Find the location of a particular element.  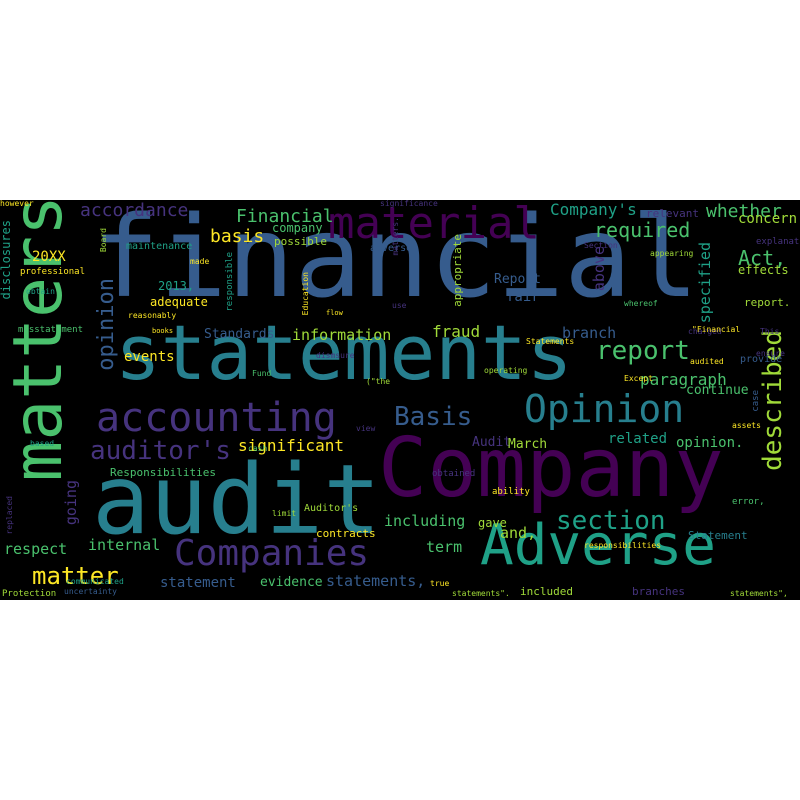

cloud-word: statement is located at coordinates (198, 583).